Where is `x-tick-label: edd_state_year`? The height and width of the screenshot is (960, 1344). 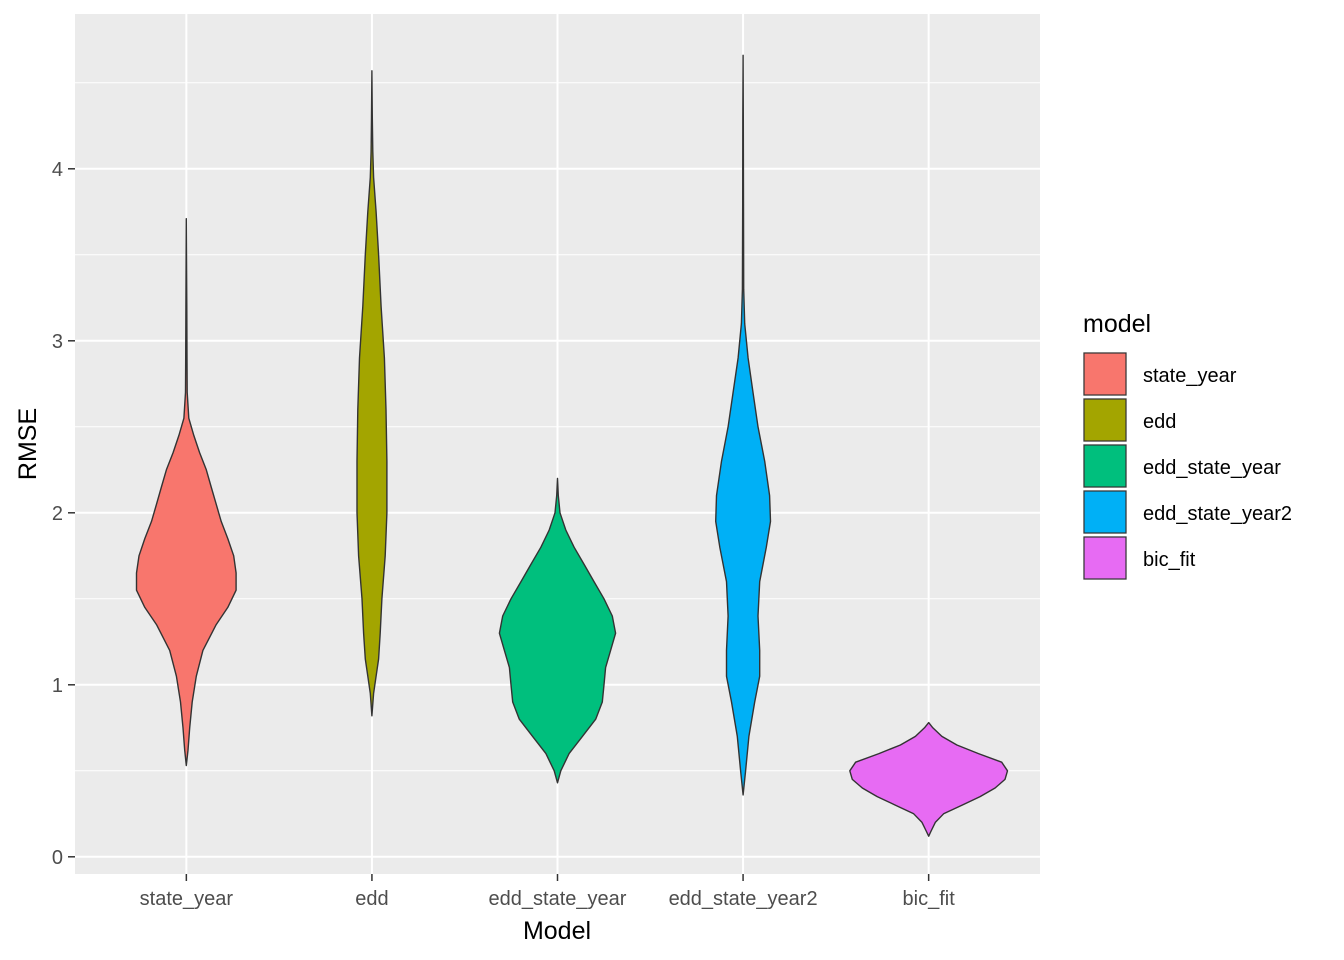
x-tick-label: edd_state_year is located at coordinates (558, 899).